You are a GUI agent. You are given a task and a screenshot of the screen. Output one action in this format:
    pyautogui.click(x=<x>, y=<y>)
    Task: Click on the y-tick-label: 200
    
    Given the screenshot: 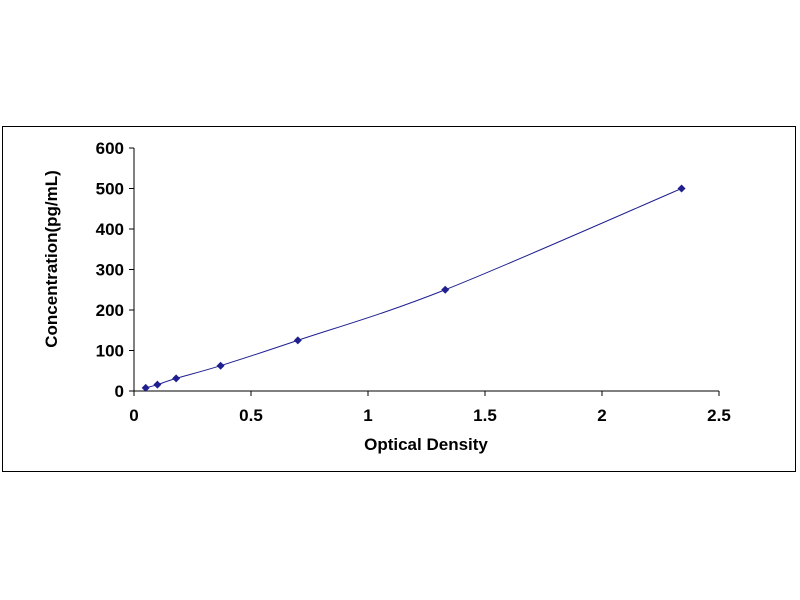 What is the action you would take?
    pyautogui.click(x=110, y=310)
    